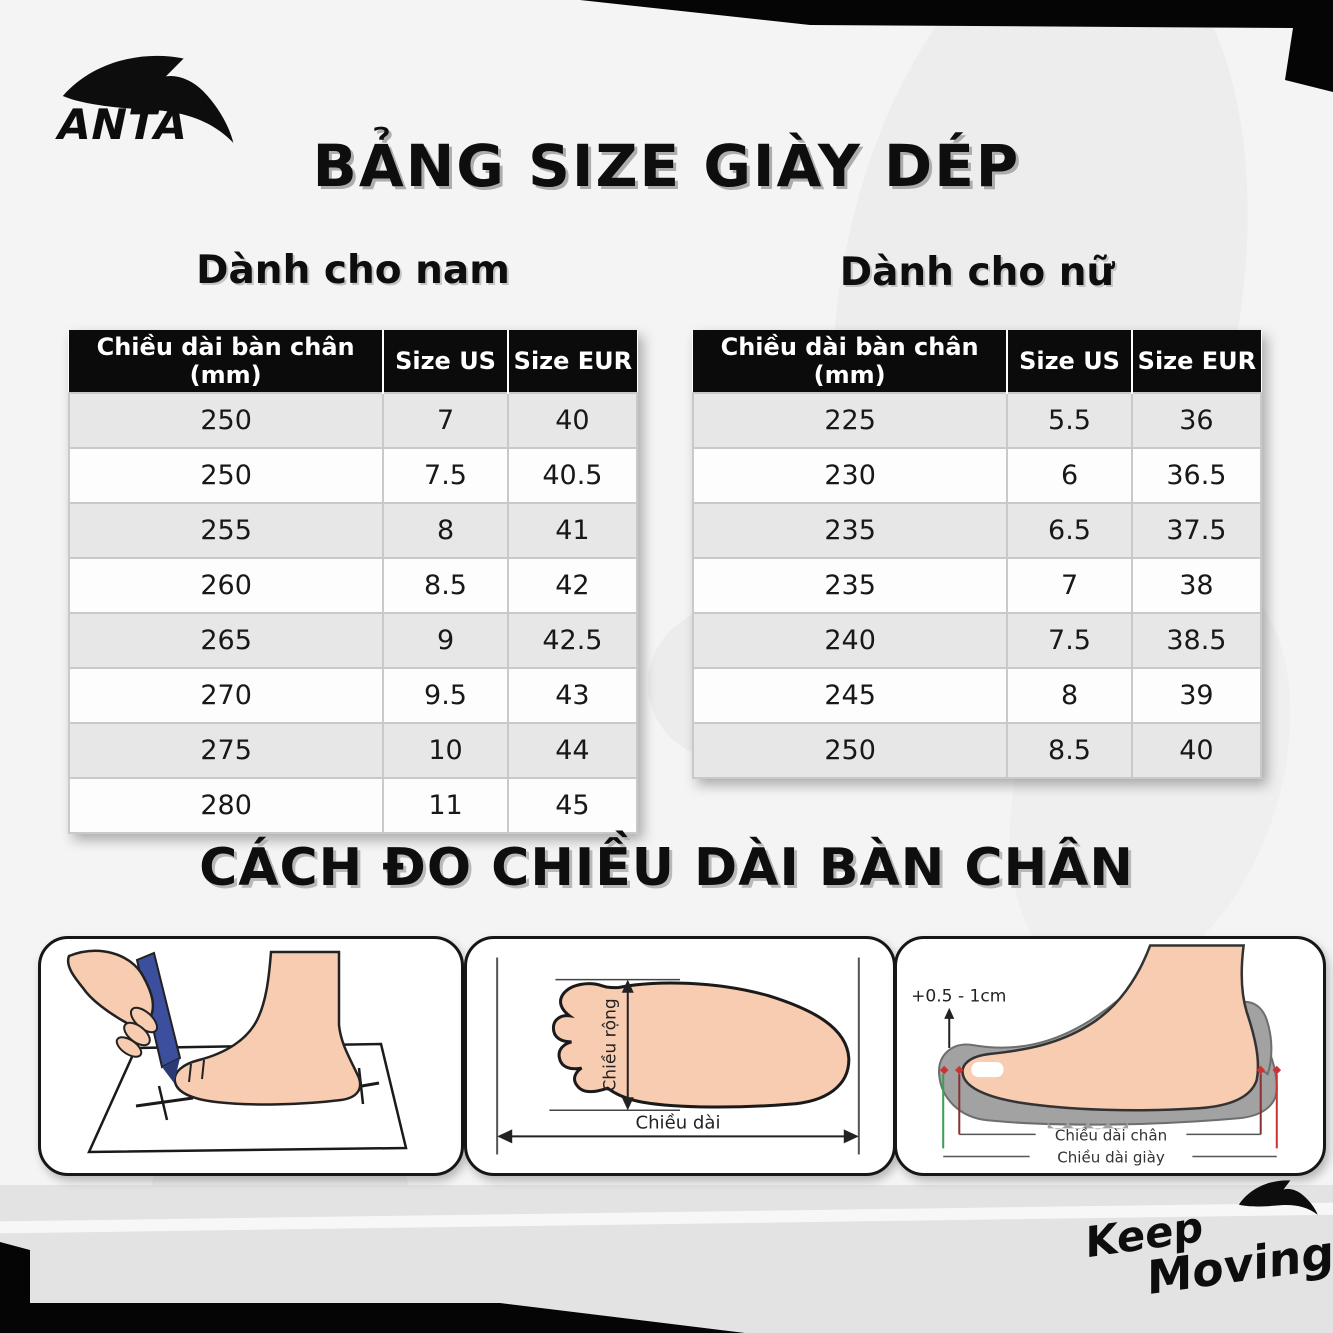 This screenshot has width=1333, height=1333. I want to click on table-row: 240 7.5 38.5, so click(977, 640).